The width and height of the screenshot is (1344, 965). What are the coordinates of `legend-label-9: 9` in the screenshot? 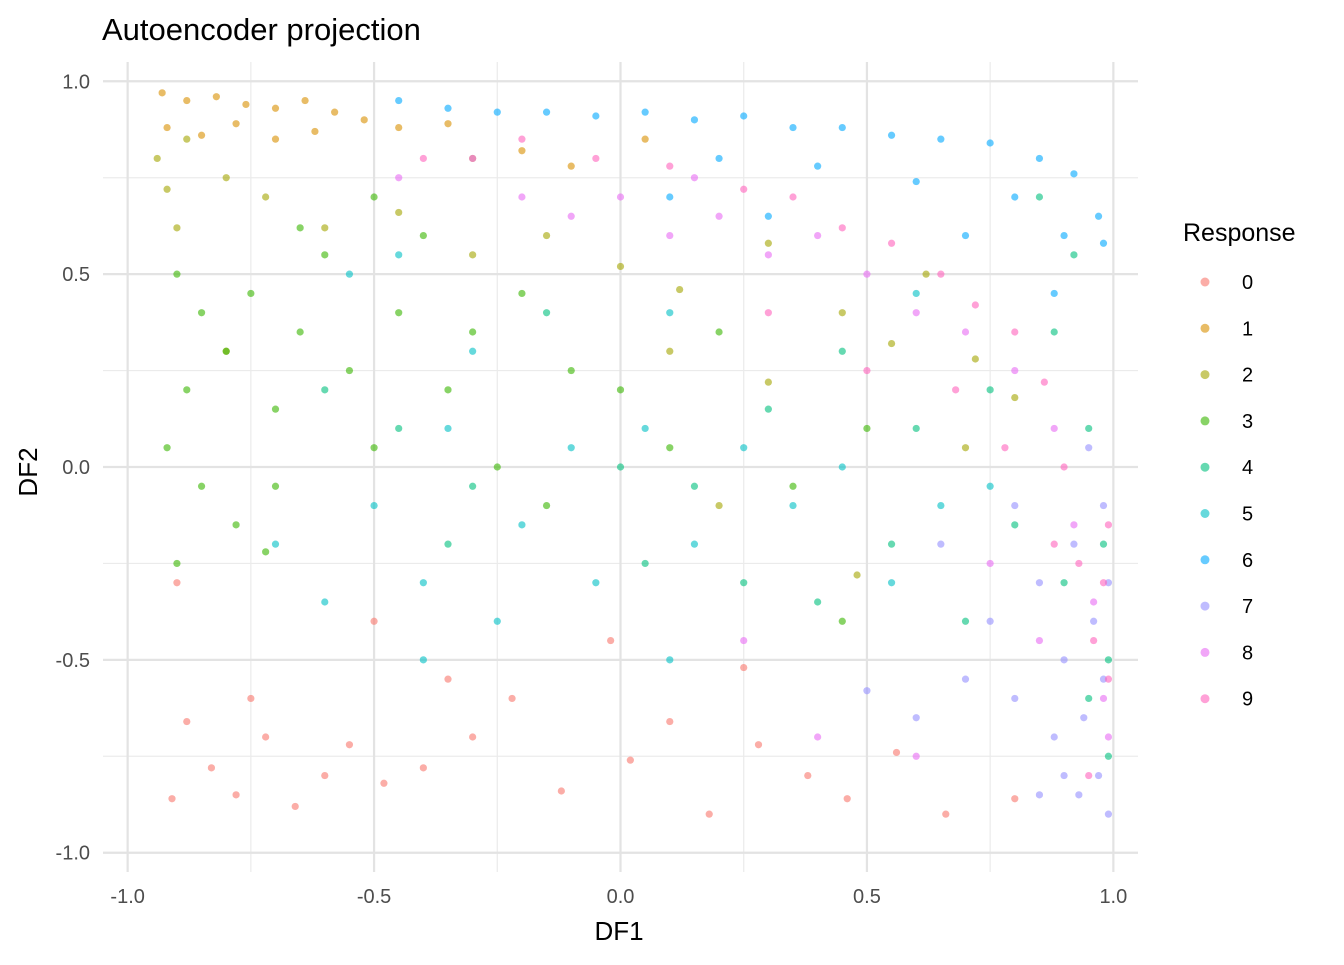 It's located at (1247, 700).